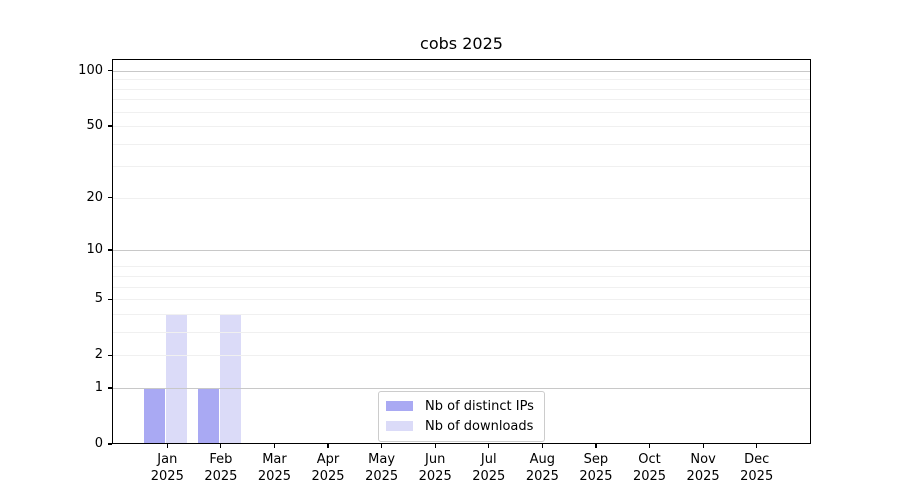 Image resolution: width=900 pixels, height=500 pixels. What do you see at coordinates (208, 415) in the screenshot?
I see `bar-feb-series0` at bounding box center [208, 415].